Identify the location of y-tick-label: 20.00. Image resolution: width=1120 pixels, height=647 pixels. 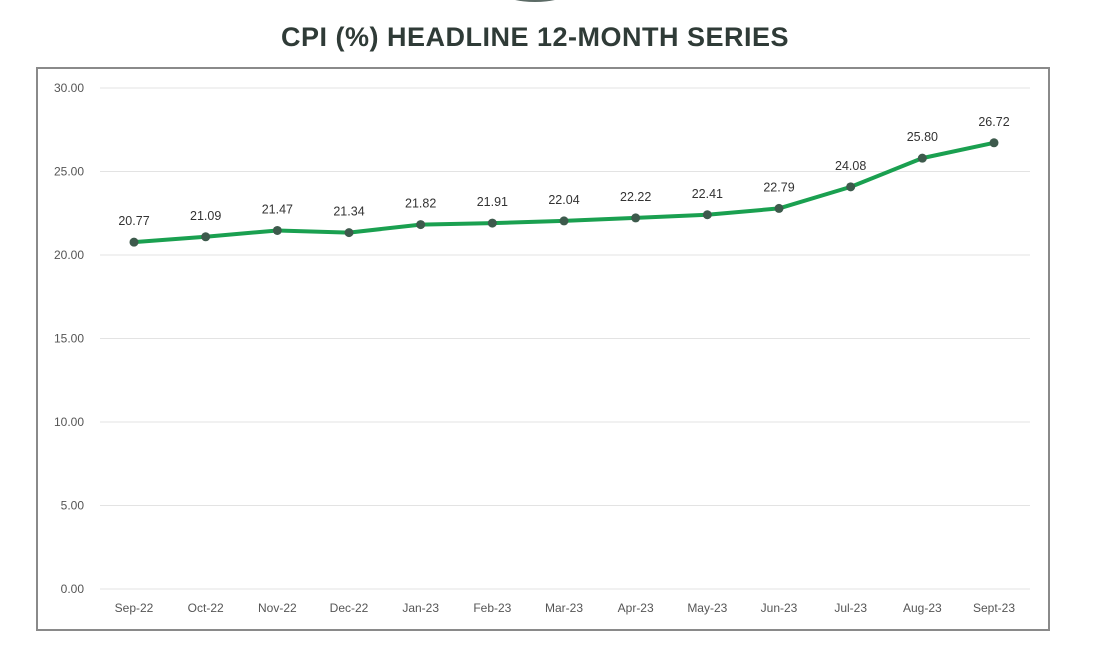
(69, 255).